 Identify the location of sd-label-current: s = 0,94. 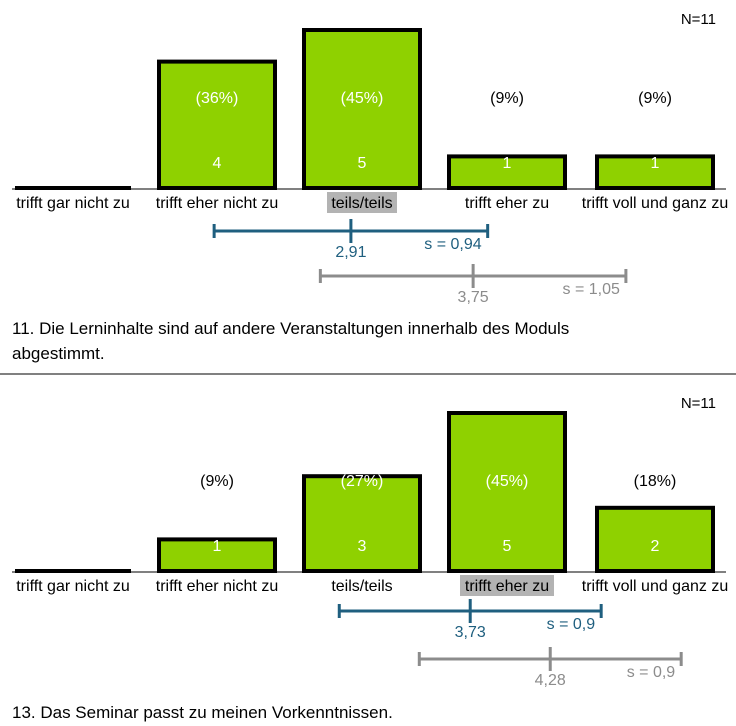
(452, 244).